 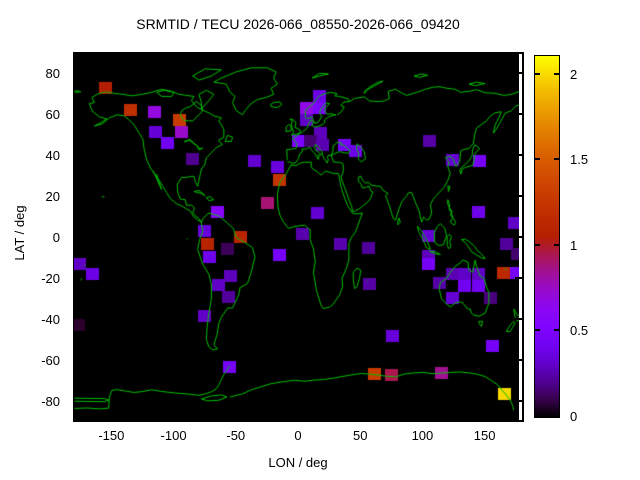 I want to click on x-tick-label: 100, so click(x=422, y=435).